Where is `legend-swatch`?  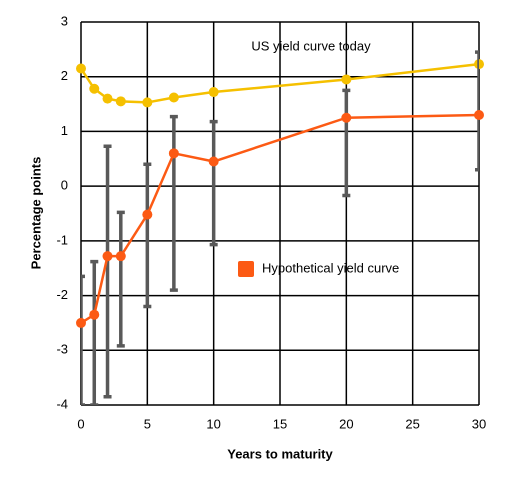
legend-swatch is located at coordinates (246, 269).